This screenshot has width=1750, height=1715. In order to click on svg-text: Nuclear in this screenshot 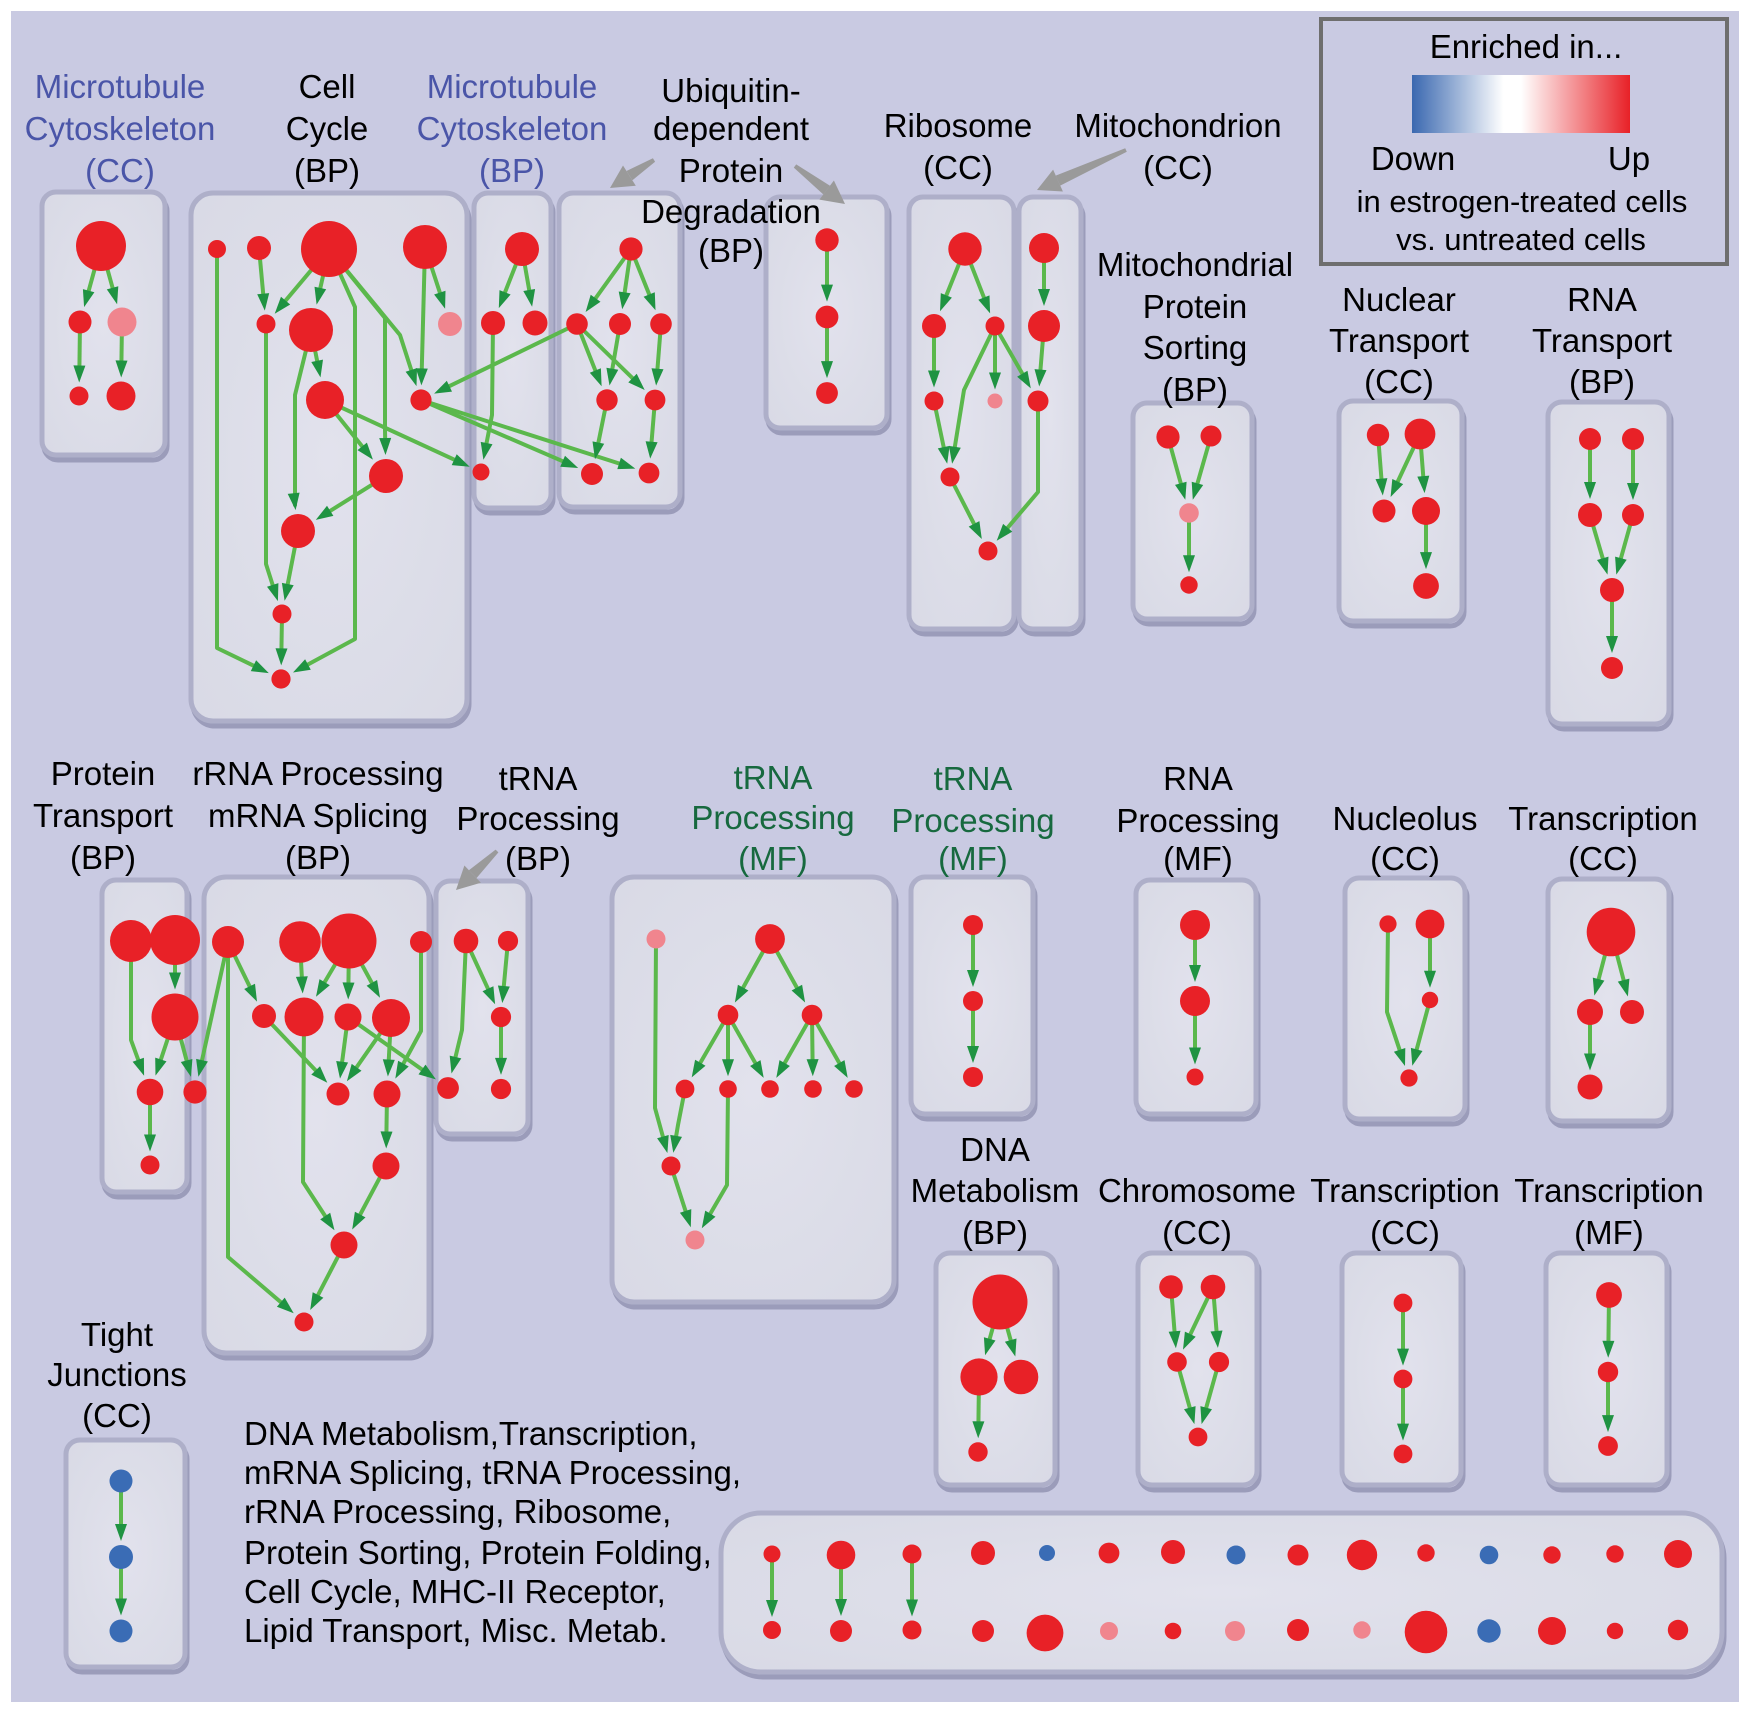, I will do `click(1399, 299)`.